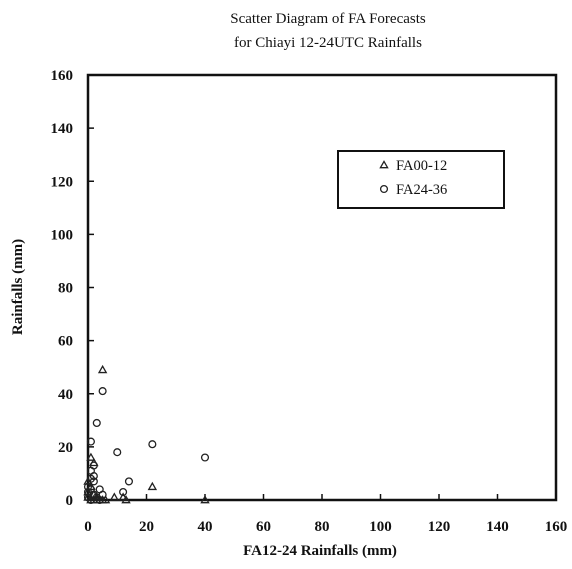 Image resolution: width=572 pixels, height=569 pixels. I want to click on y-tick-label: 120, so click(62, 182).